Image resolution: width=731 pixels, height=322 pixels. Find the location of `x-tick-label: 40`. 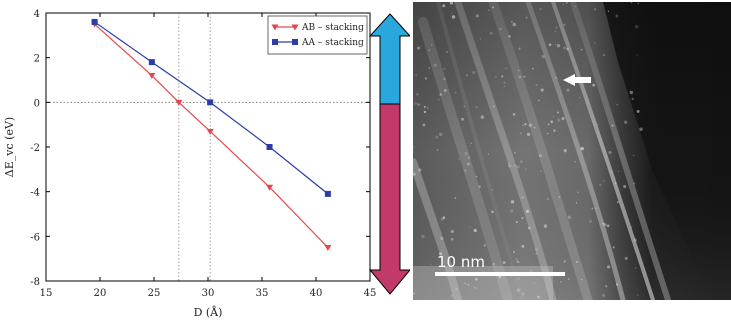

x-tick-label: 40 is located at coordinates (316, 293).